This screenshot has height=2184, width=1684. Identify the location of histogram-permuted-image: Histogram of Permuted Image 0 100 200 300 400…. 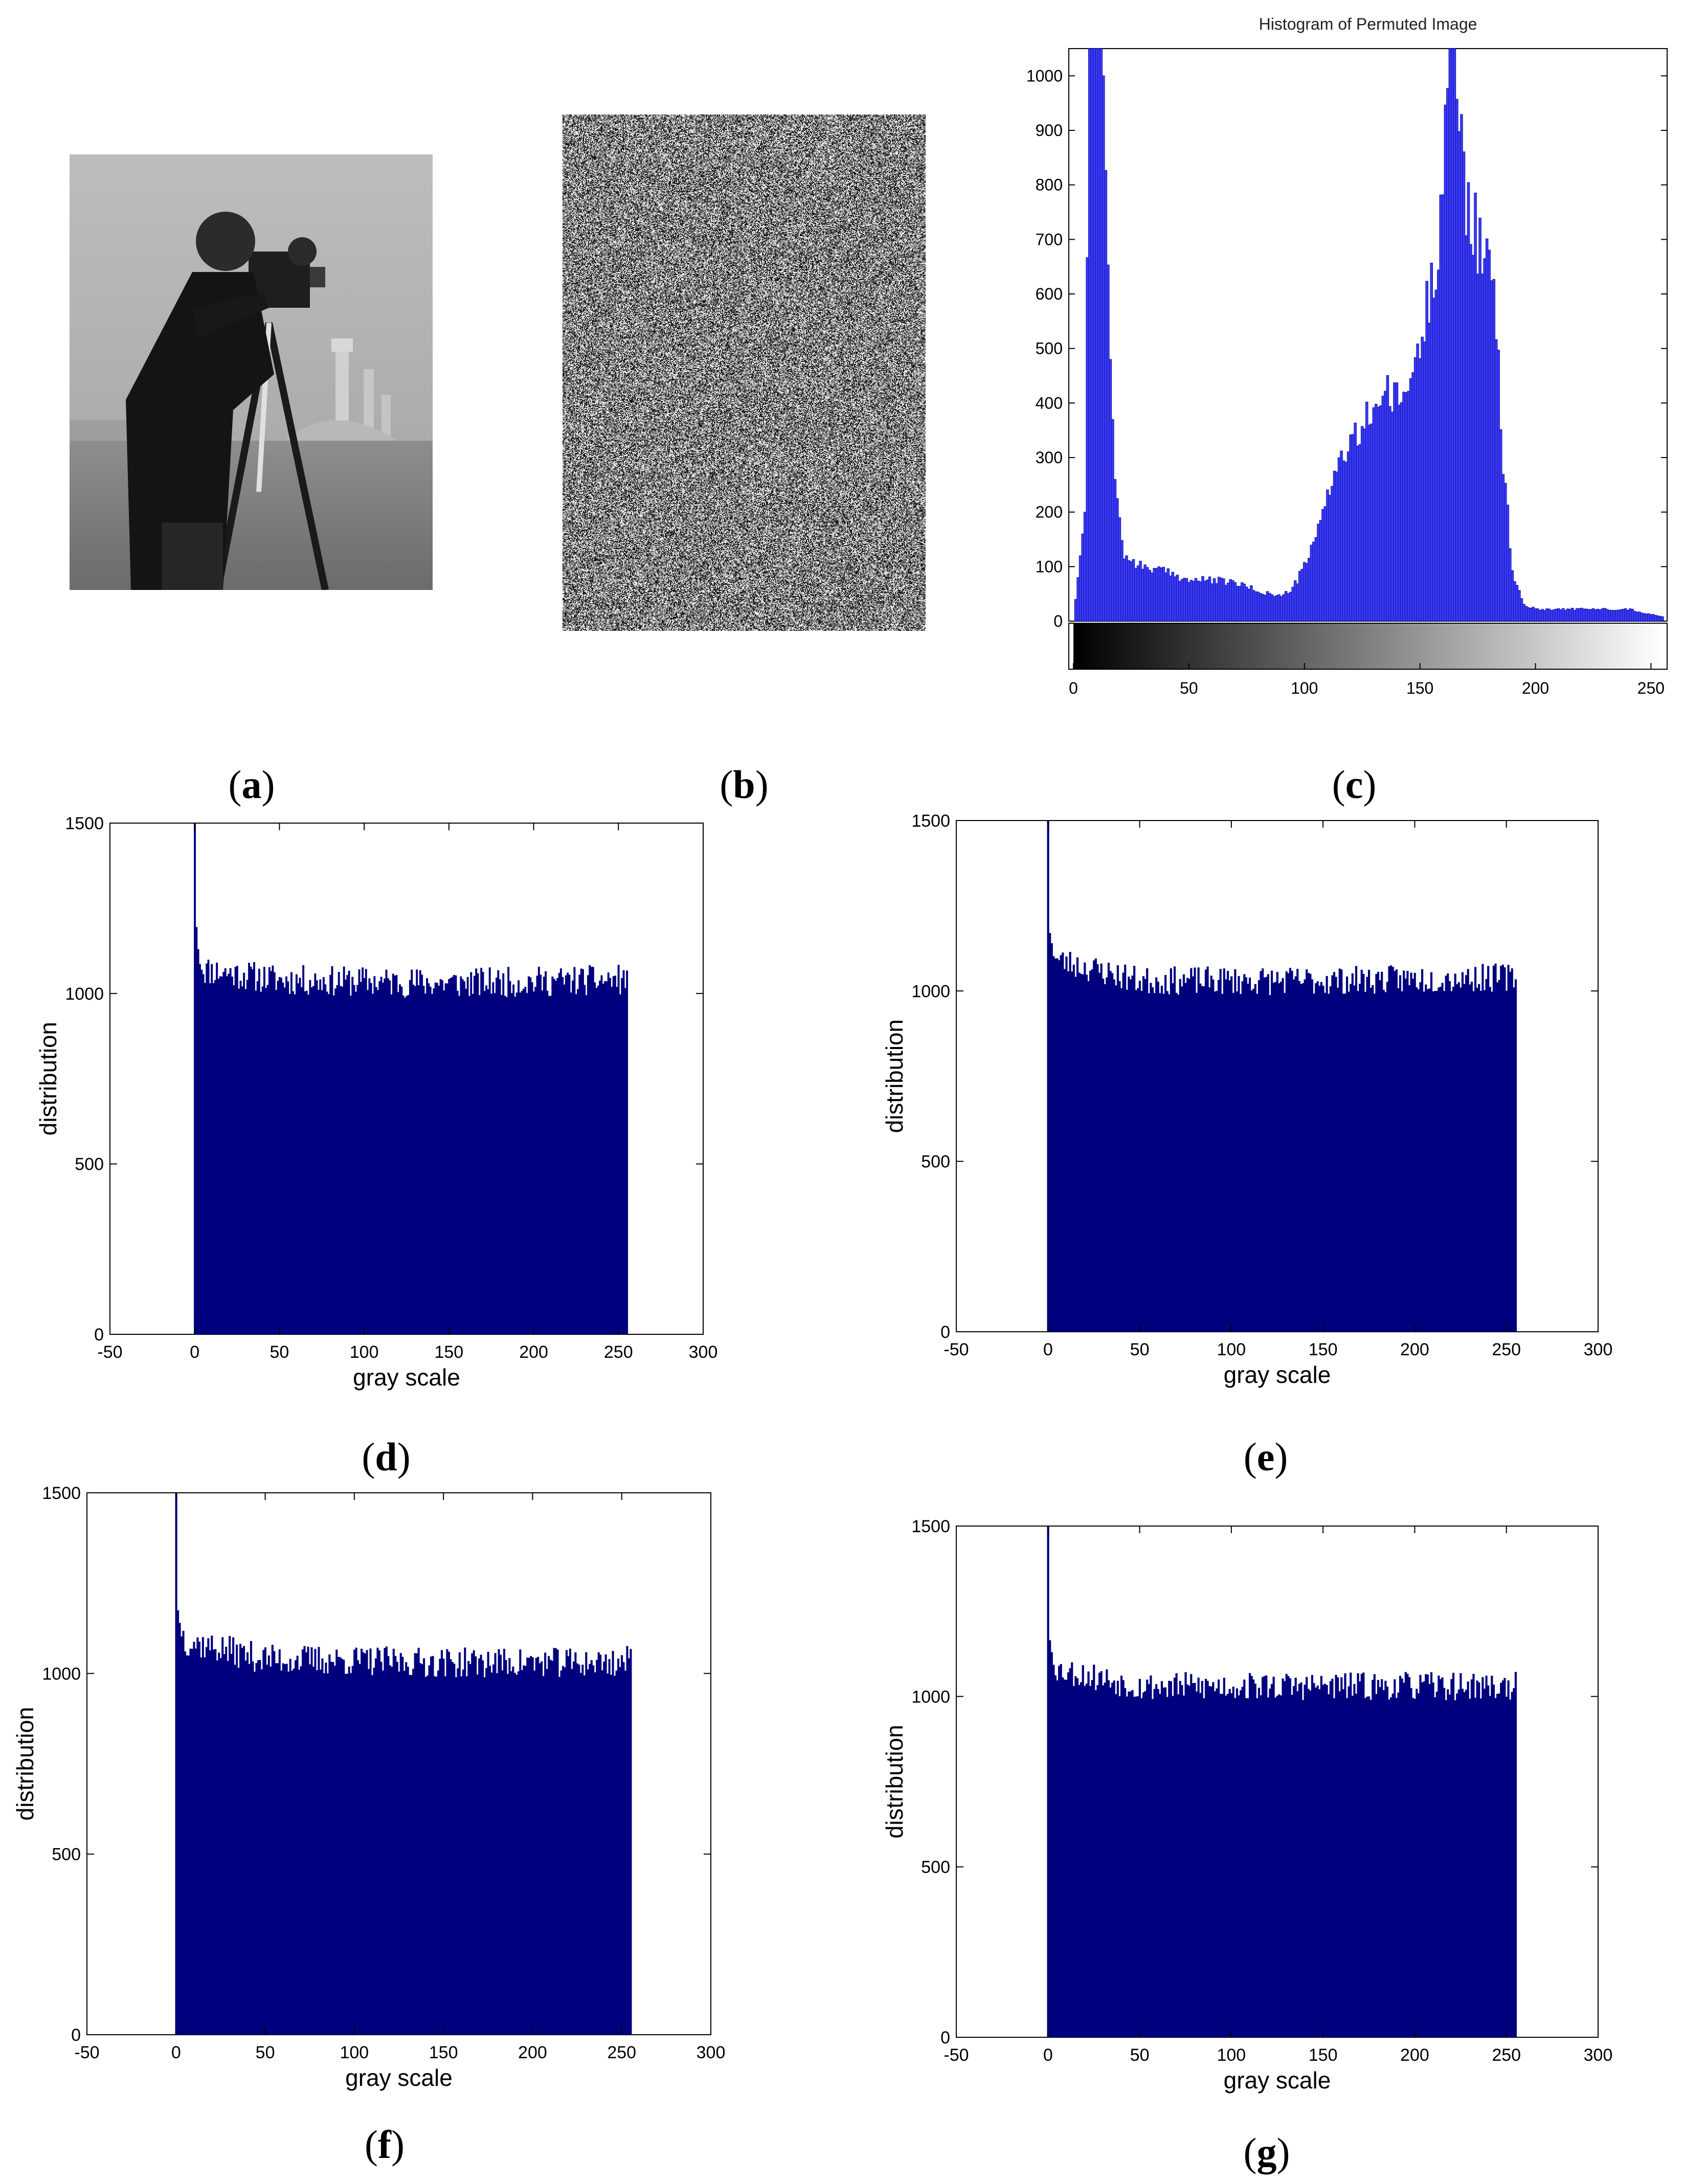
(1347, 356).